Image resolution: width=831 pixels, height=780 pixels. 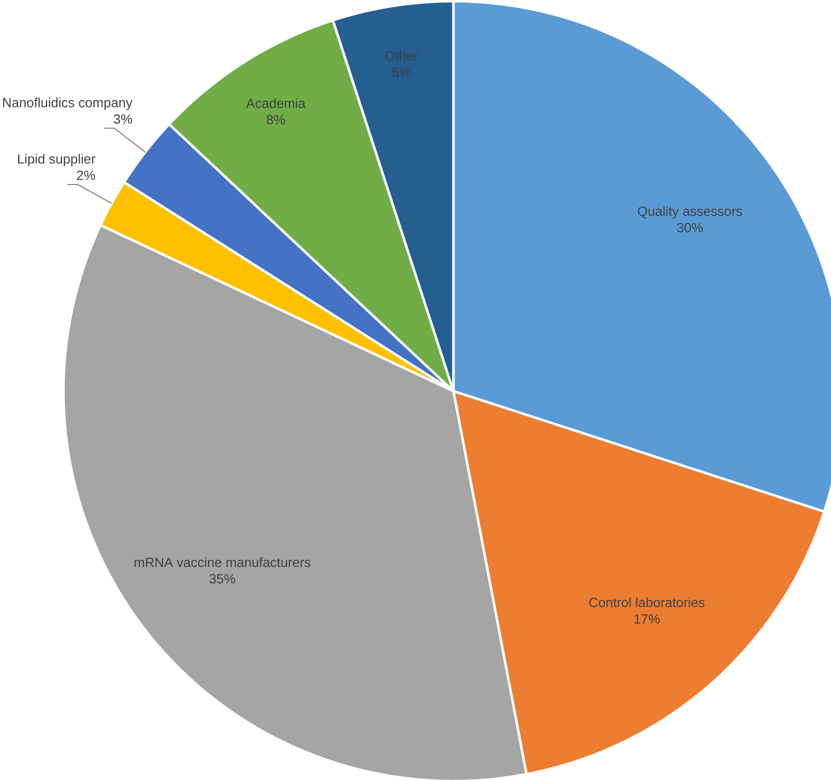 I want to click on data-label: 17%, so click(x=647, y=619).